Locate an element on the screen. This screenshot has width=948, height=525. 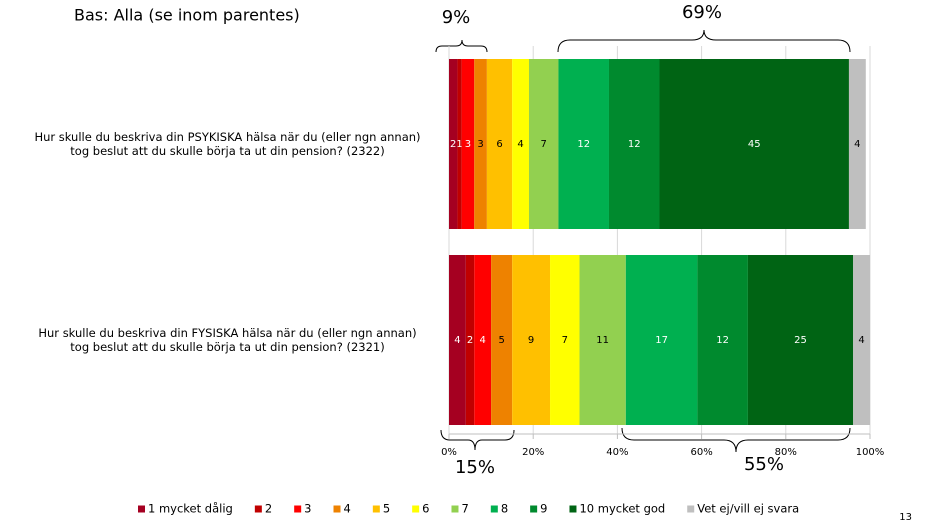
value-label: 45 is located at coordinates (754, 144).